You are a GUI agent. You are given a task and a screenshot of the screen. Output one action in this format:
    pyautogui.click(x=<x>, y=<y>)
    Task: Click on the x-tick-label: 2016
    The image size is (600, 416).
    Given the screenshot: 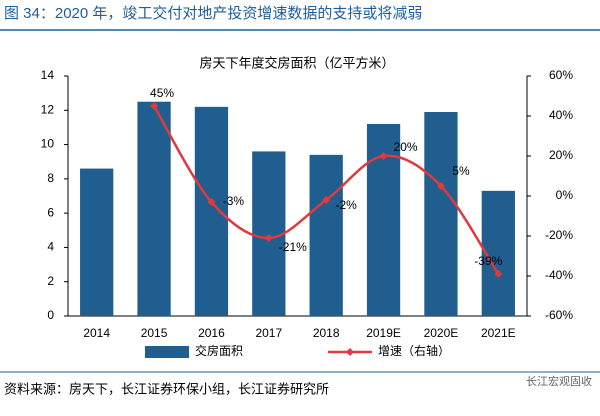 What is the action you would take?
    pyautogui.click(x=211, y=333)
    